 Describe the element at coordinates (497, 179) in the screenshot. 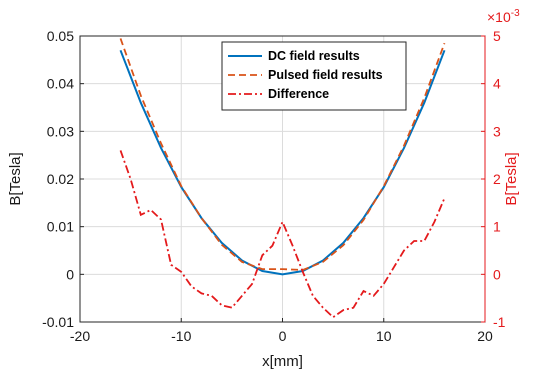

I see `y-tick-label-right: 2` at that location.